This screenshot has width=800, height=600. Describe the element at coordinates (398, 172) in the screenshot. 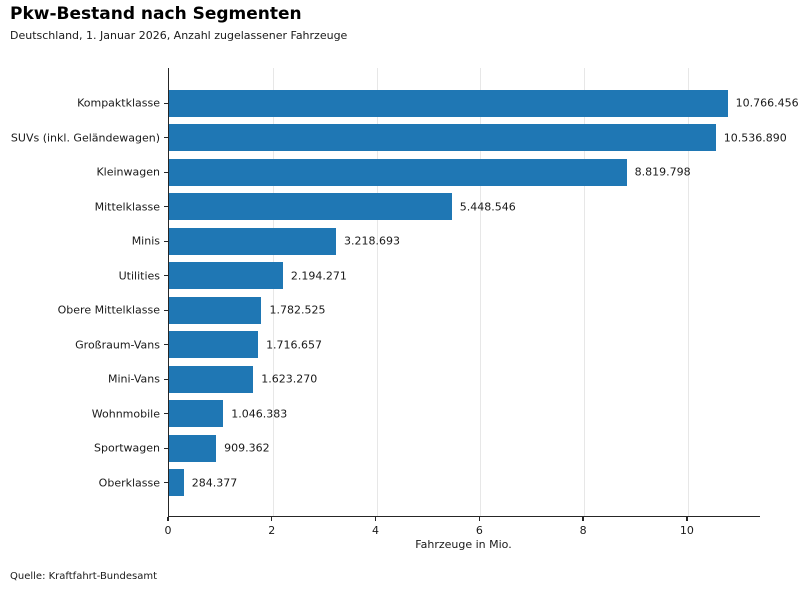

I see `bar-kleinwagen` at that location.